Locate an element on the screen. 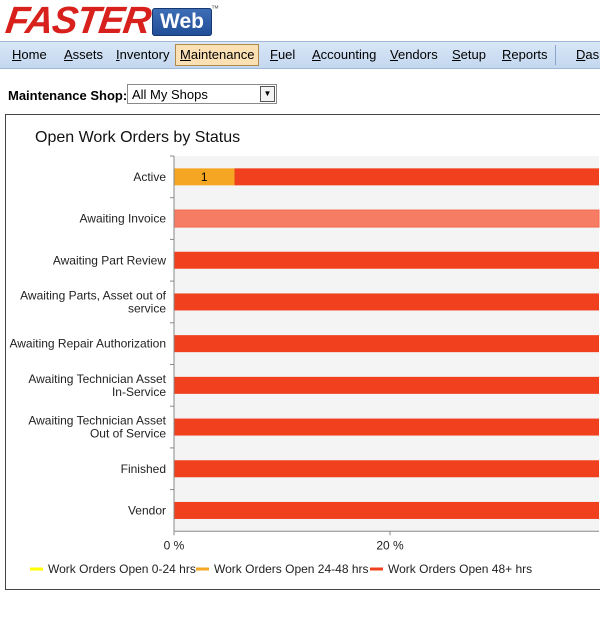  chevron-down-icon: ▼ is located at coordinates (267, 94).